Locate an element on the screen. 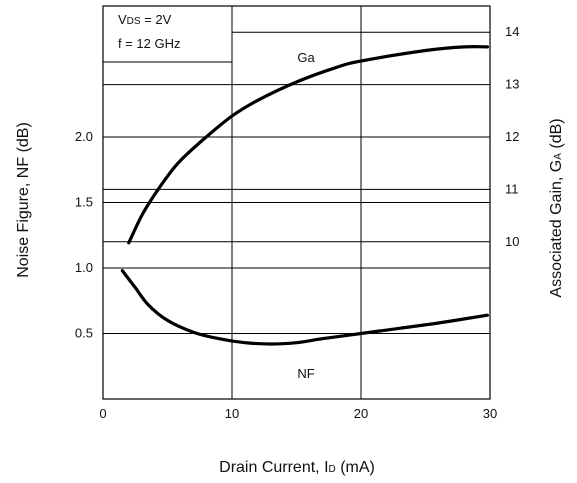 Image resolution: width=577 pixels, height=483 pixels. y-right-tick-label: 11 is located at coordinates (512, 188).